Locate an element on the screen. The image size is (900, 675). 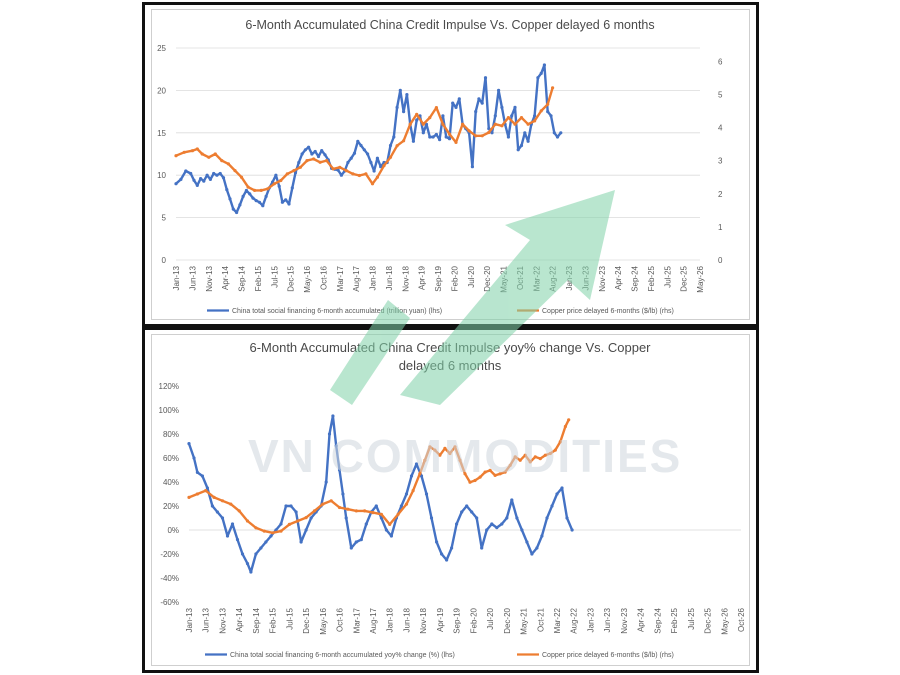
y-left-tick-label: 5 is located at coordinates (164, 218).